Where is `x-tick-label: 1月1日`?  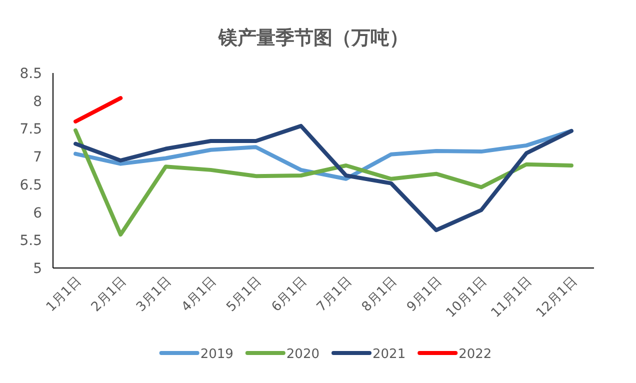
x-tick-label: 1月1日 is located at coordinates (64, 294).